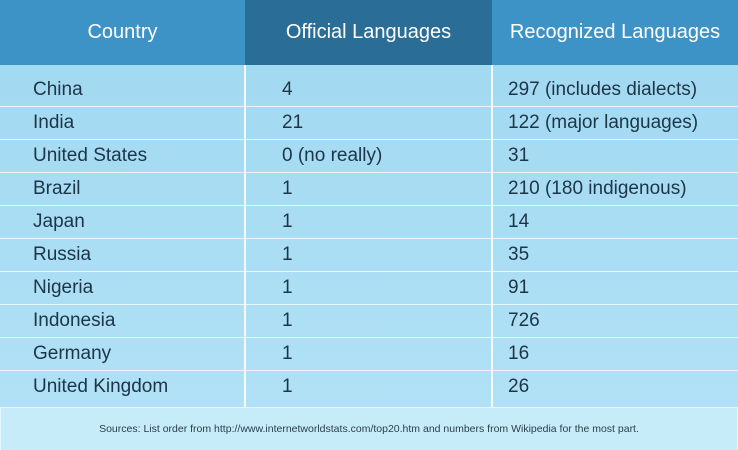  I want to click on table-cell: 4, so click(287, 89).